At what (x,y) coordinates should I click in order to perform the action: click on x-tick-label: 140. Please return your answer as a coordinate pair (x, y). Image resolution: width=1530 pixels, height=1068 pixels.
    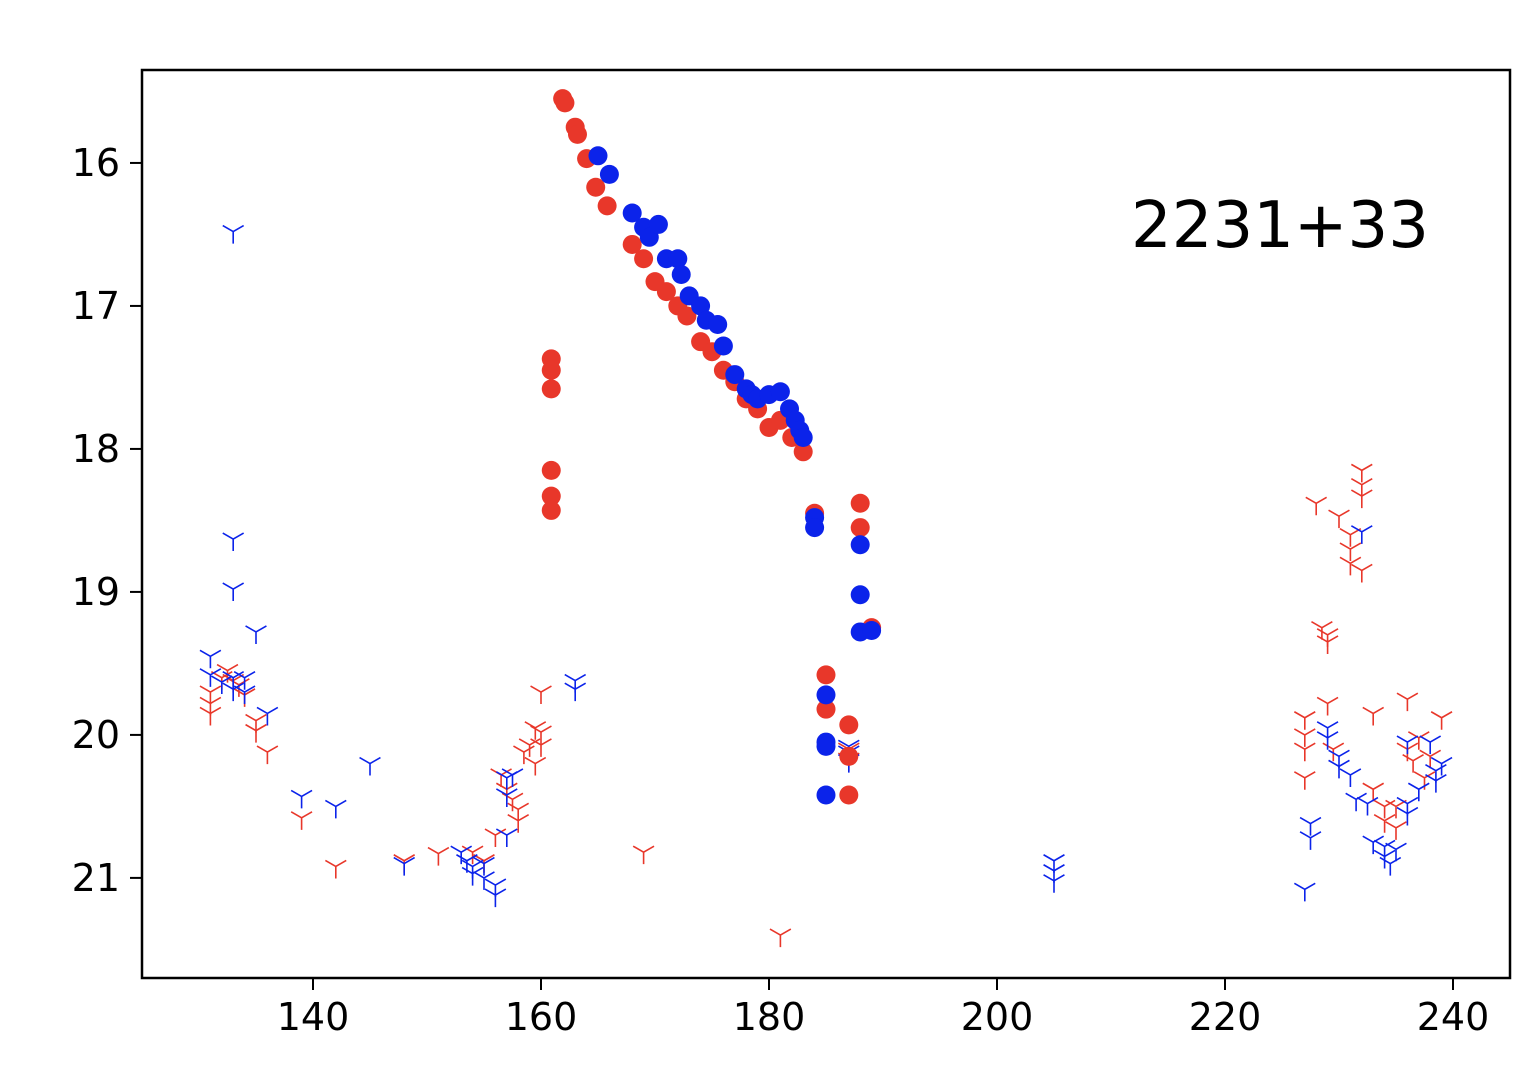
    Looking at the image, I should click on (313, 1017).